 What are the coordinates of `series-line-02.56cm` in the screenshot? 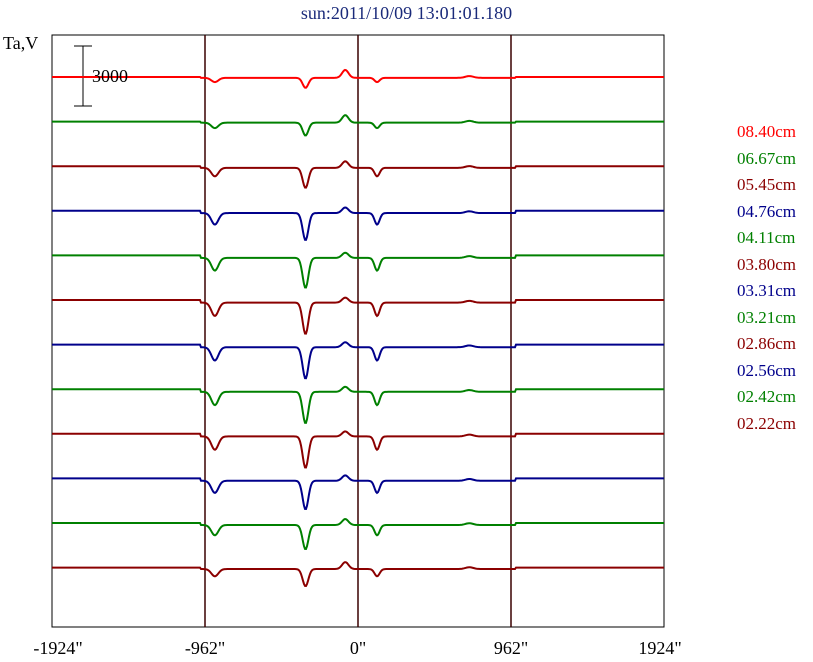 It's located at (358, 492).